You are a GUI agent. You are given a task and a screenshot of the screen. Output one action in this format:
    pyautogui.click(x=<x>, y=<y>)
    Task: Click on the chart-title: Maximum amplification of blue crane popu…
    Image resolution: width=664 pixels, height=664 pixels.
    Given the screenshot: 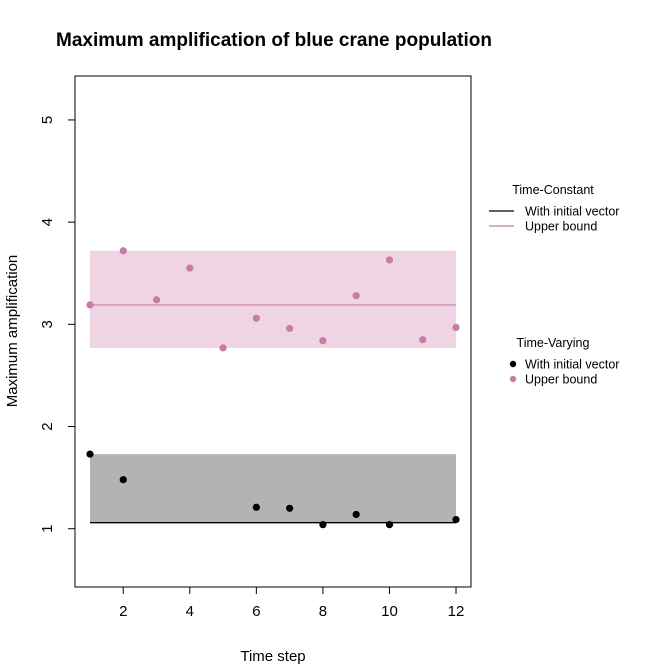 What is the action you would take?
    pyautogui.click(x=274, y=40)
    